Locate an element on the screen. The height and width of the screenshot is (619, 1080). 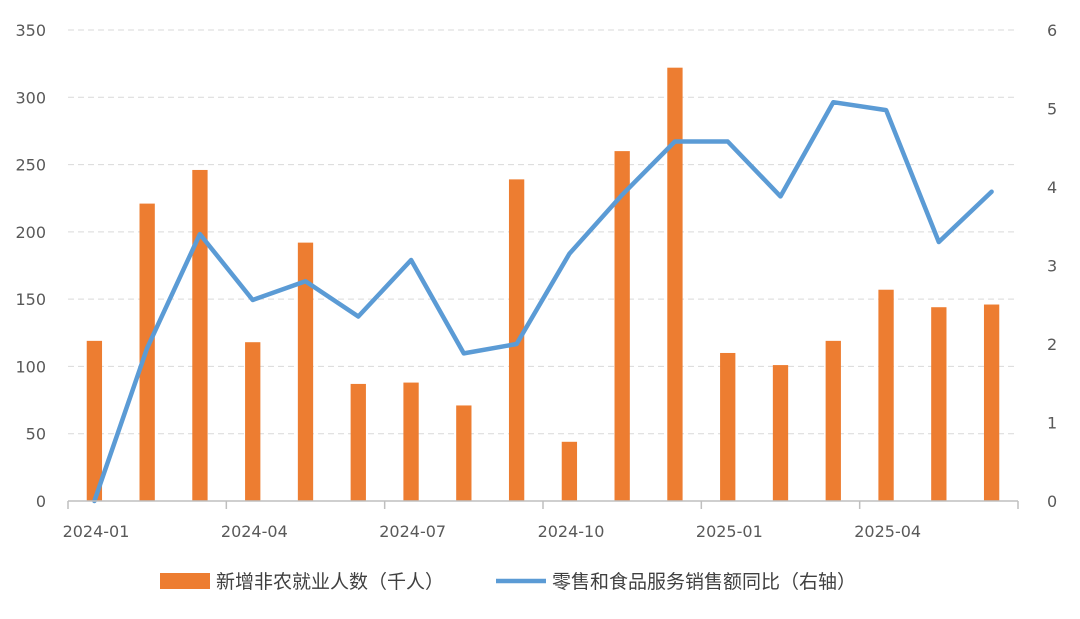
y-left-tick-label: 300 is located at coordinates (30, 97).